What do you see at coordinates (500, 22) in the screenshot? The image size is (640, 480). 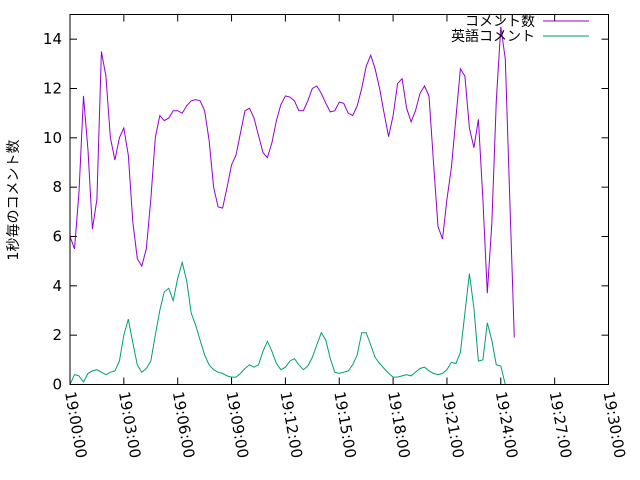 I see `legend-label-1: コメント数` at bounding box center [500, 22].